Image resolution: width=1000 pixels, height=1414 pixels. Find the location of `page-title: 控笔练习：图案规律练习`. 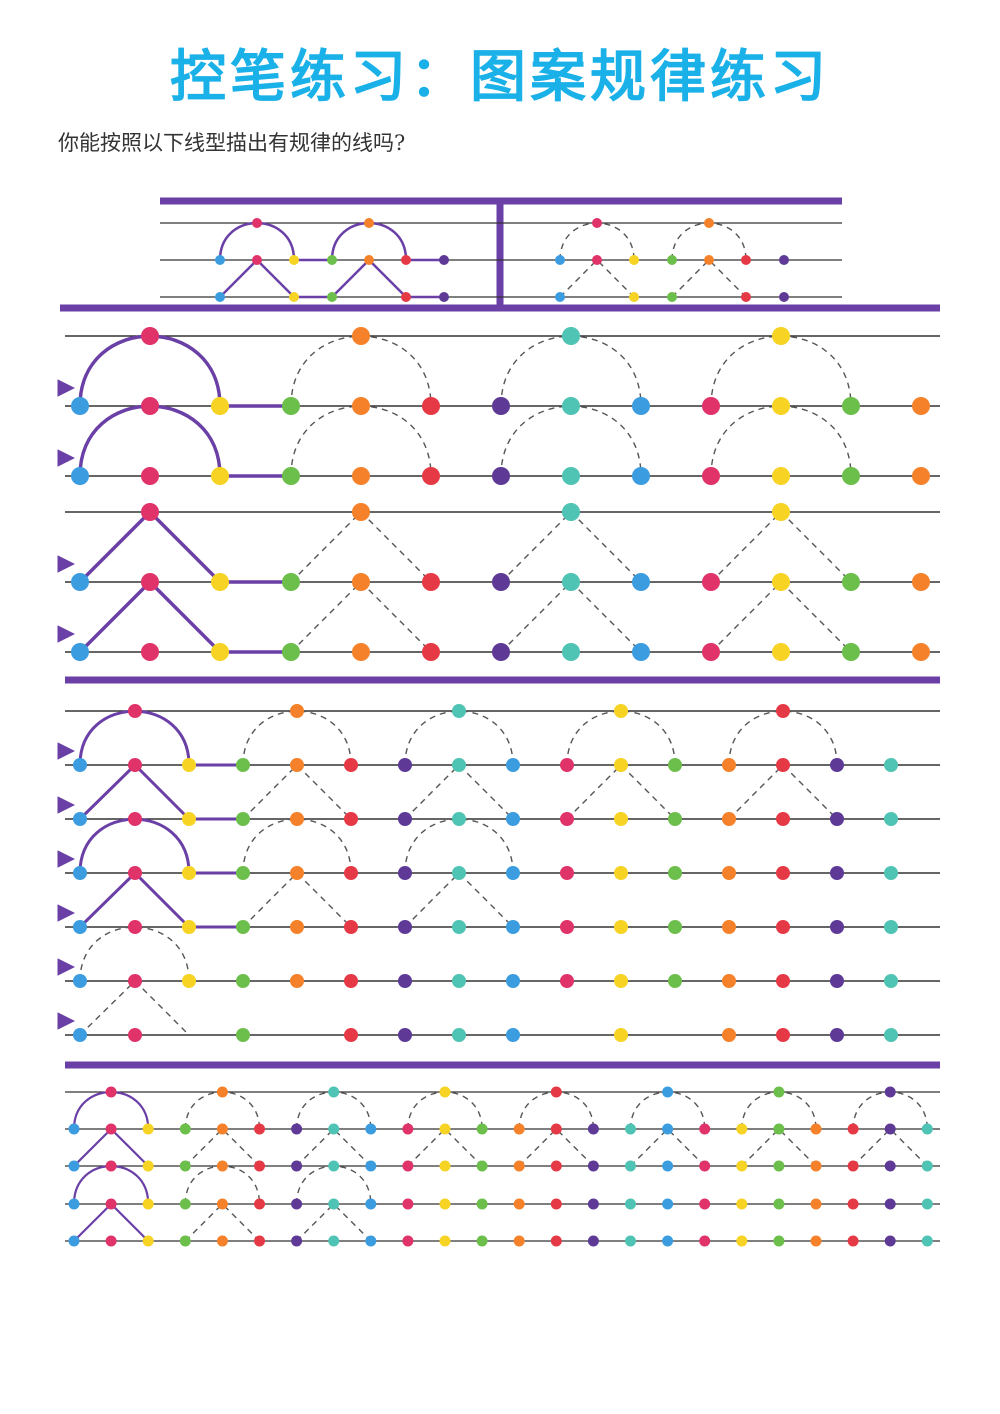

page-title: 控笔练习：图案规律练习 is located at coordinates (500, 77).